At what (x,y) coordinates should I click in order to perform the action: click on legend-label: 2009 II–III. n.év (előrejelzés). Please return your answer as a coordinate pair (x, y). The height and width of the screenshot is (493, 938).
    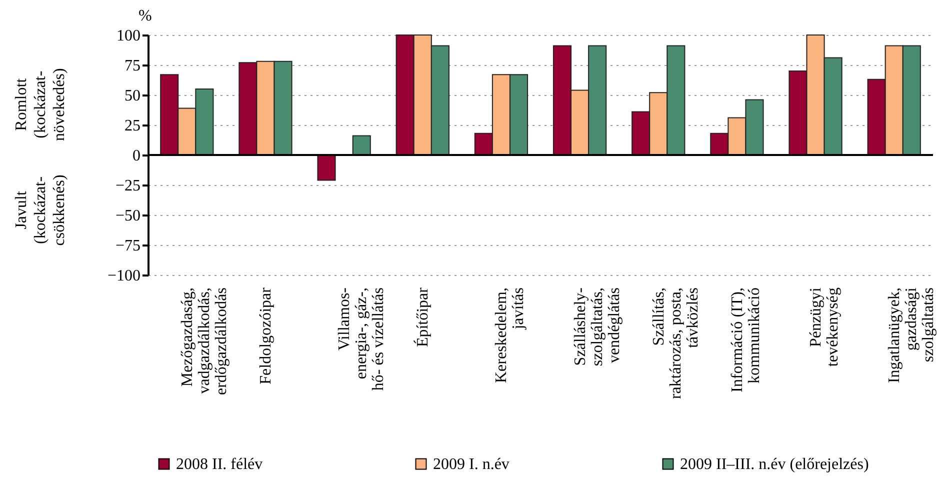
    Looking at the image, I should click on (774, 464).